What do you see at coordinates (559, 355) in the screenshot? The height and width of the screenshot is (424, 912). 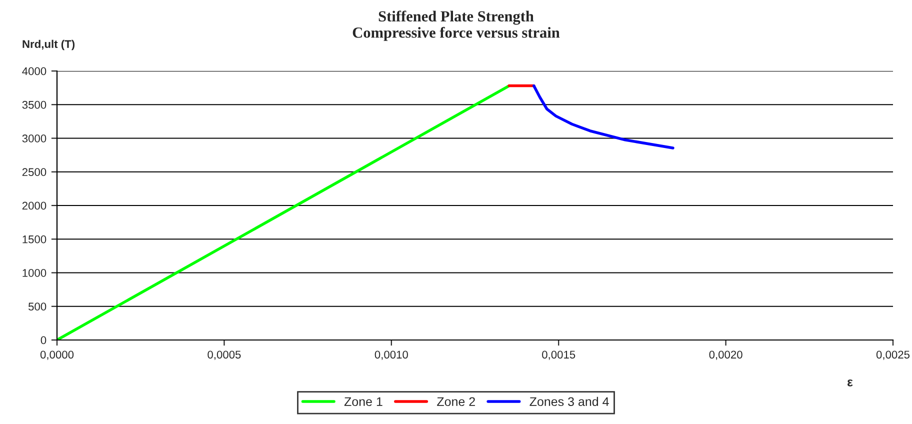 I see `x-tick-label: 0,0015` at bounding box center [559, 355].